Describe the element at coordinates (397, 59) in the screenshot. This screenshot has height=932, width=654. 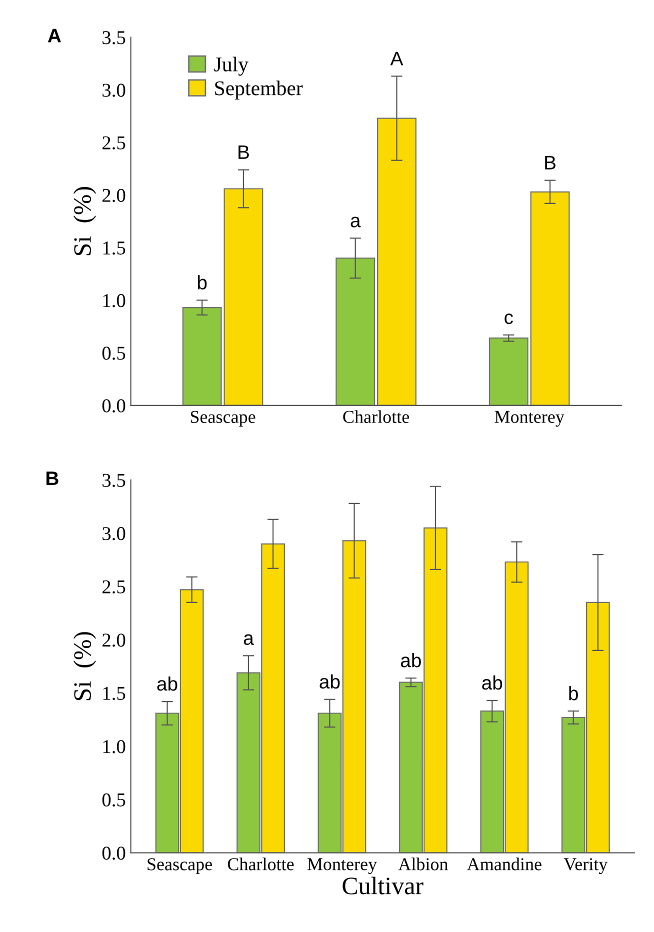
I see `annotation: A` at that location.